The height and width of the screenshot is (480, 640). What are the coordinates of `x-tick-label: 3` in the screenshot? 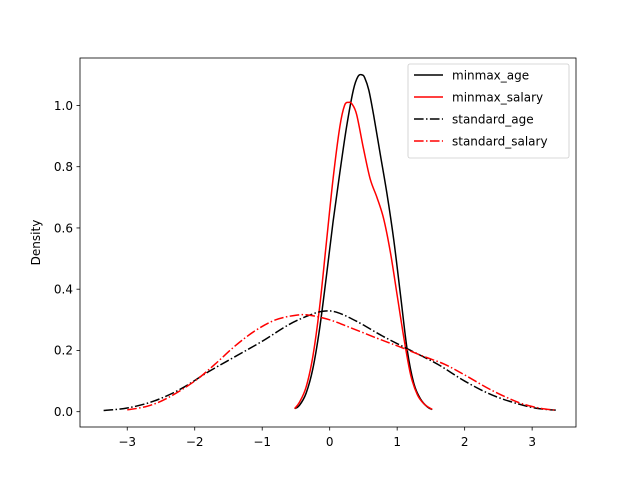 It's located at (532, 442).